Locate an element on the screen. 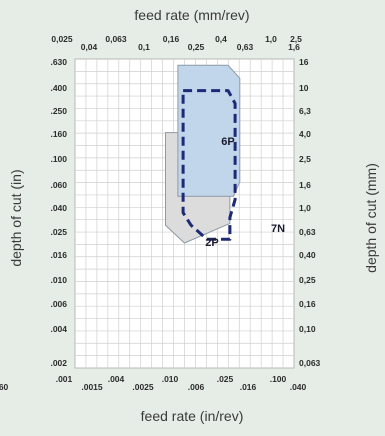 The width and height of the screenshot is (385, 436). x-tick-bottom: .004 is located at coordinates (116, 379).